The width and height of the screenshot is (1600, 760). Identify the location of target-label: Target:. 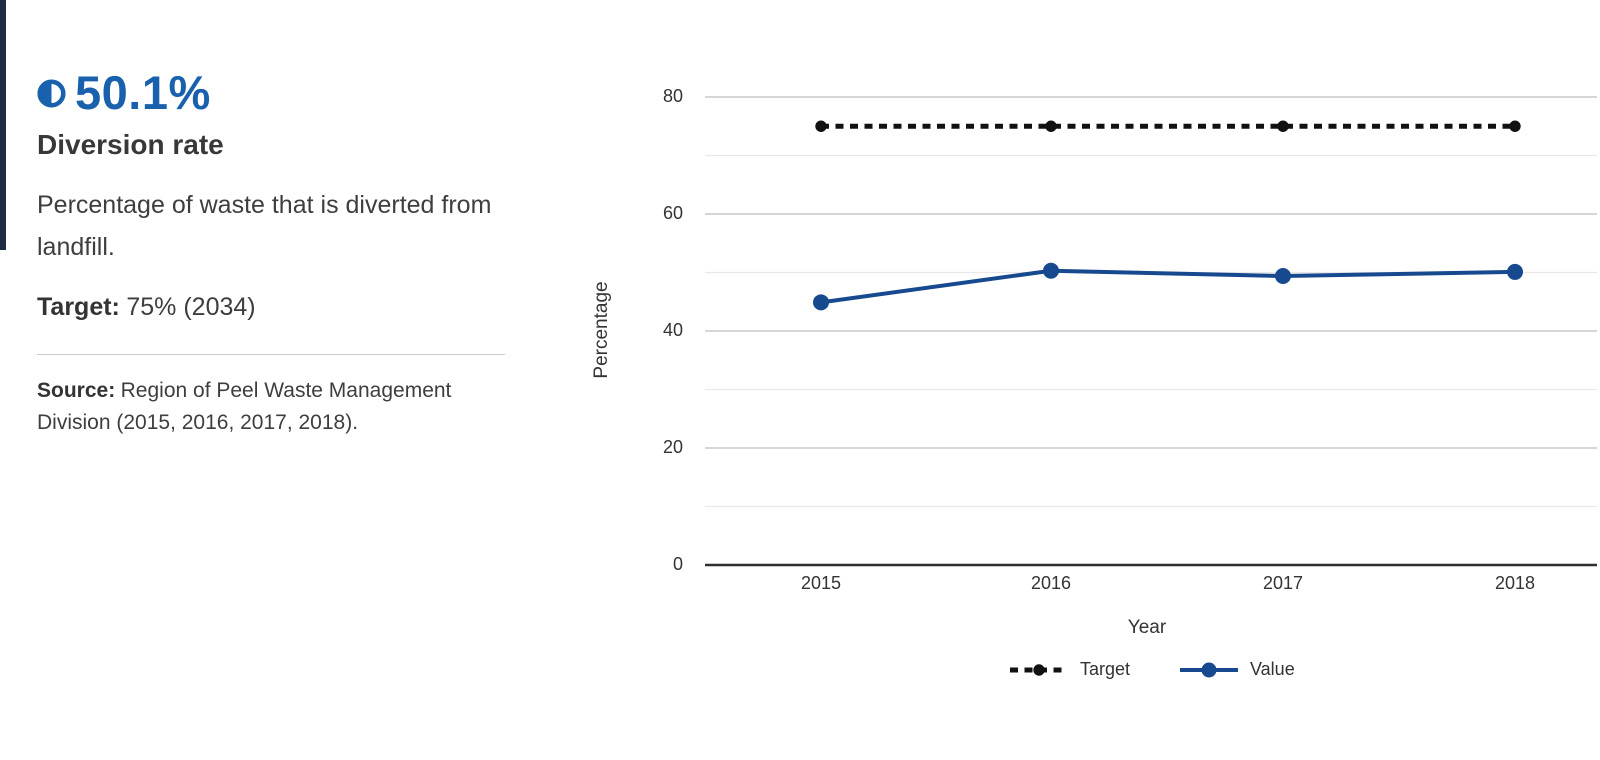
(78, 307).